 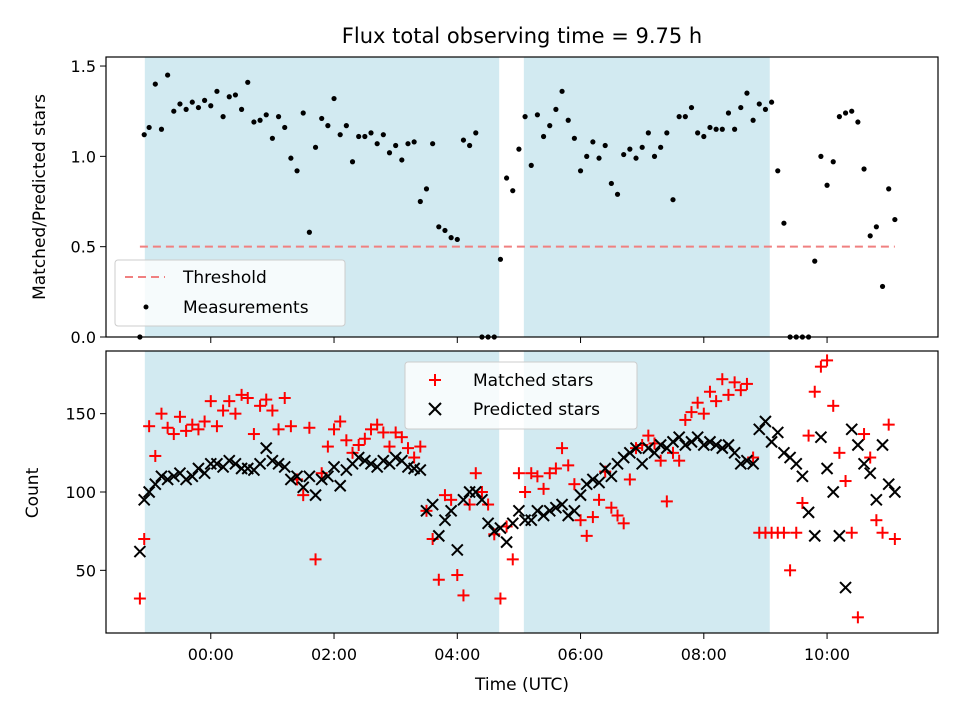 What do you see at coordinates (80, 414) in the screenshot?
I see `y-tick-label: 150` at bounding box center [80, 414].